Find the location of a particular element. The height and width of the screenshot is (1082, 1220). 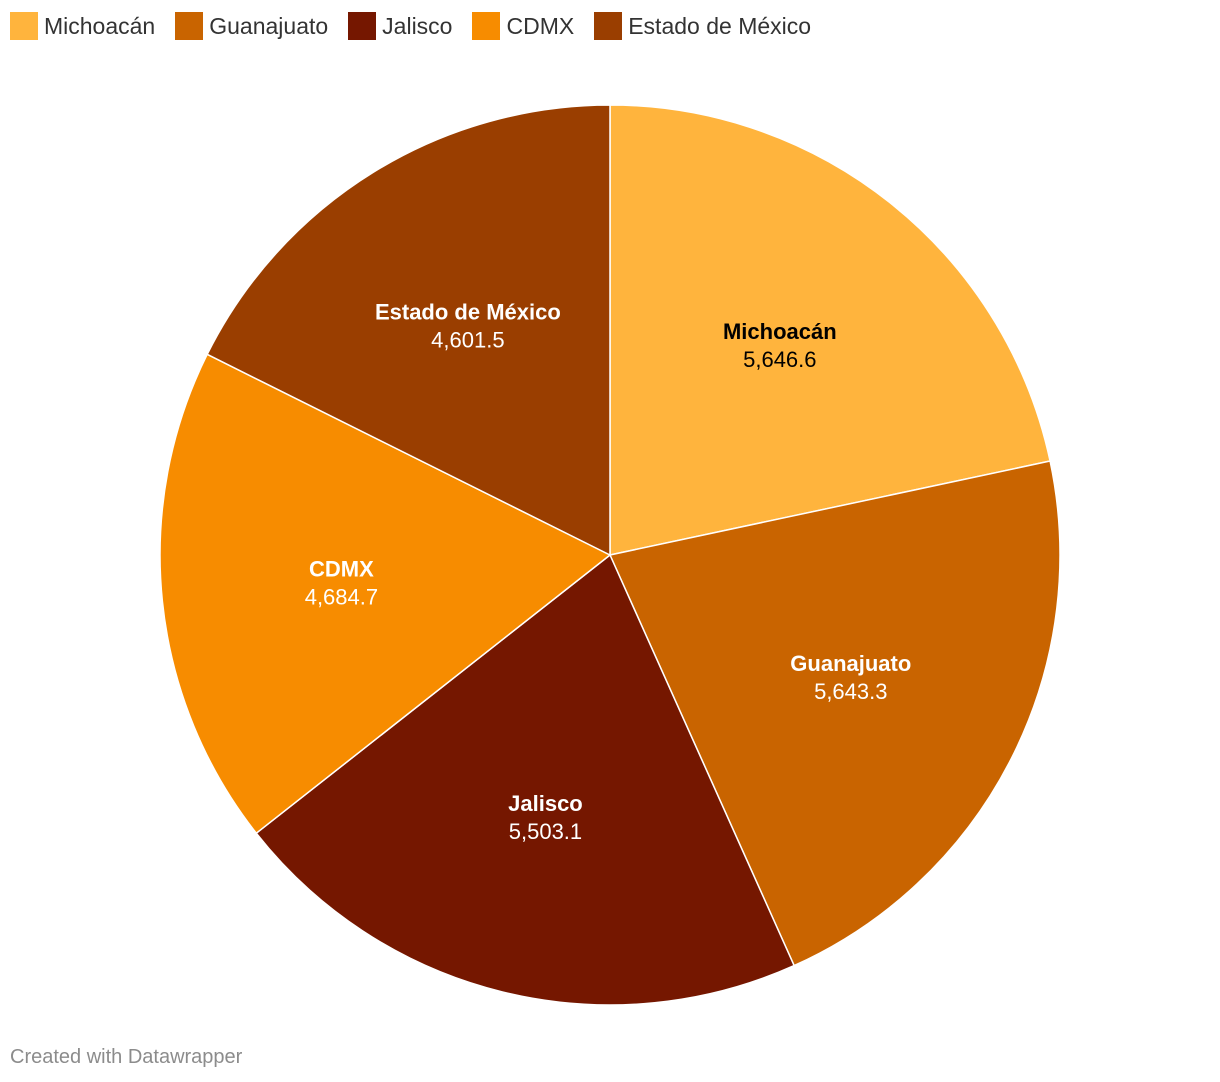

slice-value-estado-de-mexico: 4,601.5 is located at coordinates (467, 339).